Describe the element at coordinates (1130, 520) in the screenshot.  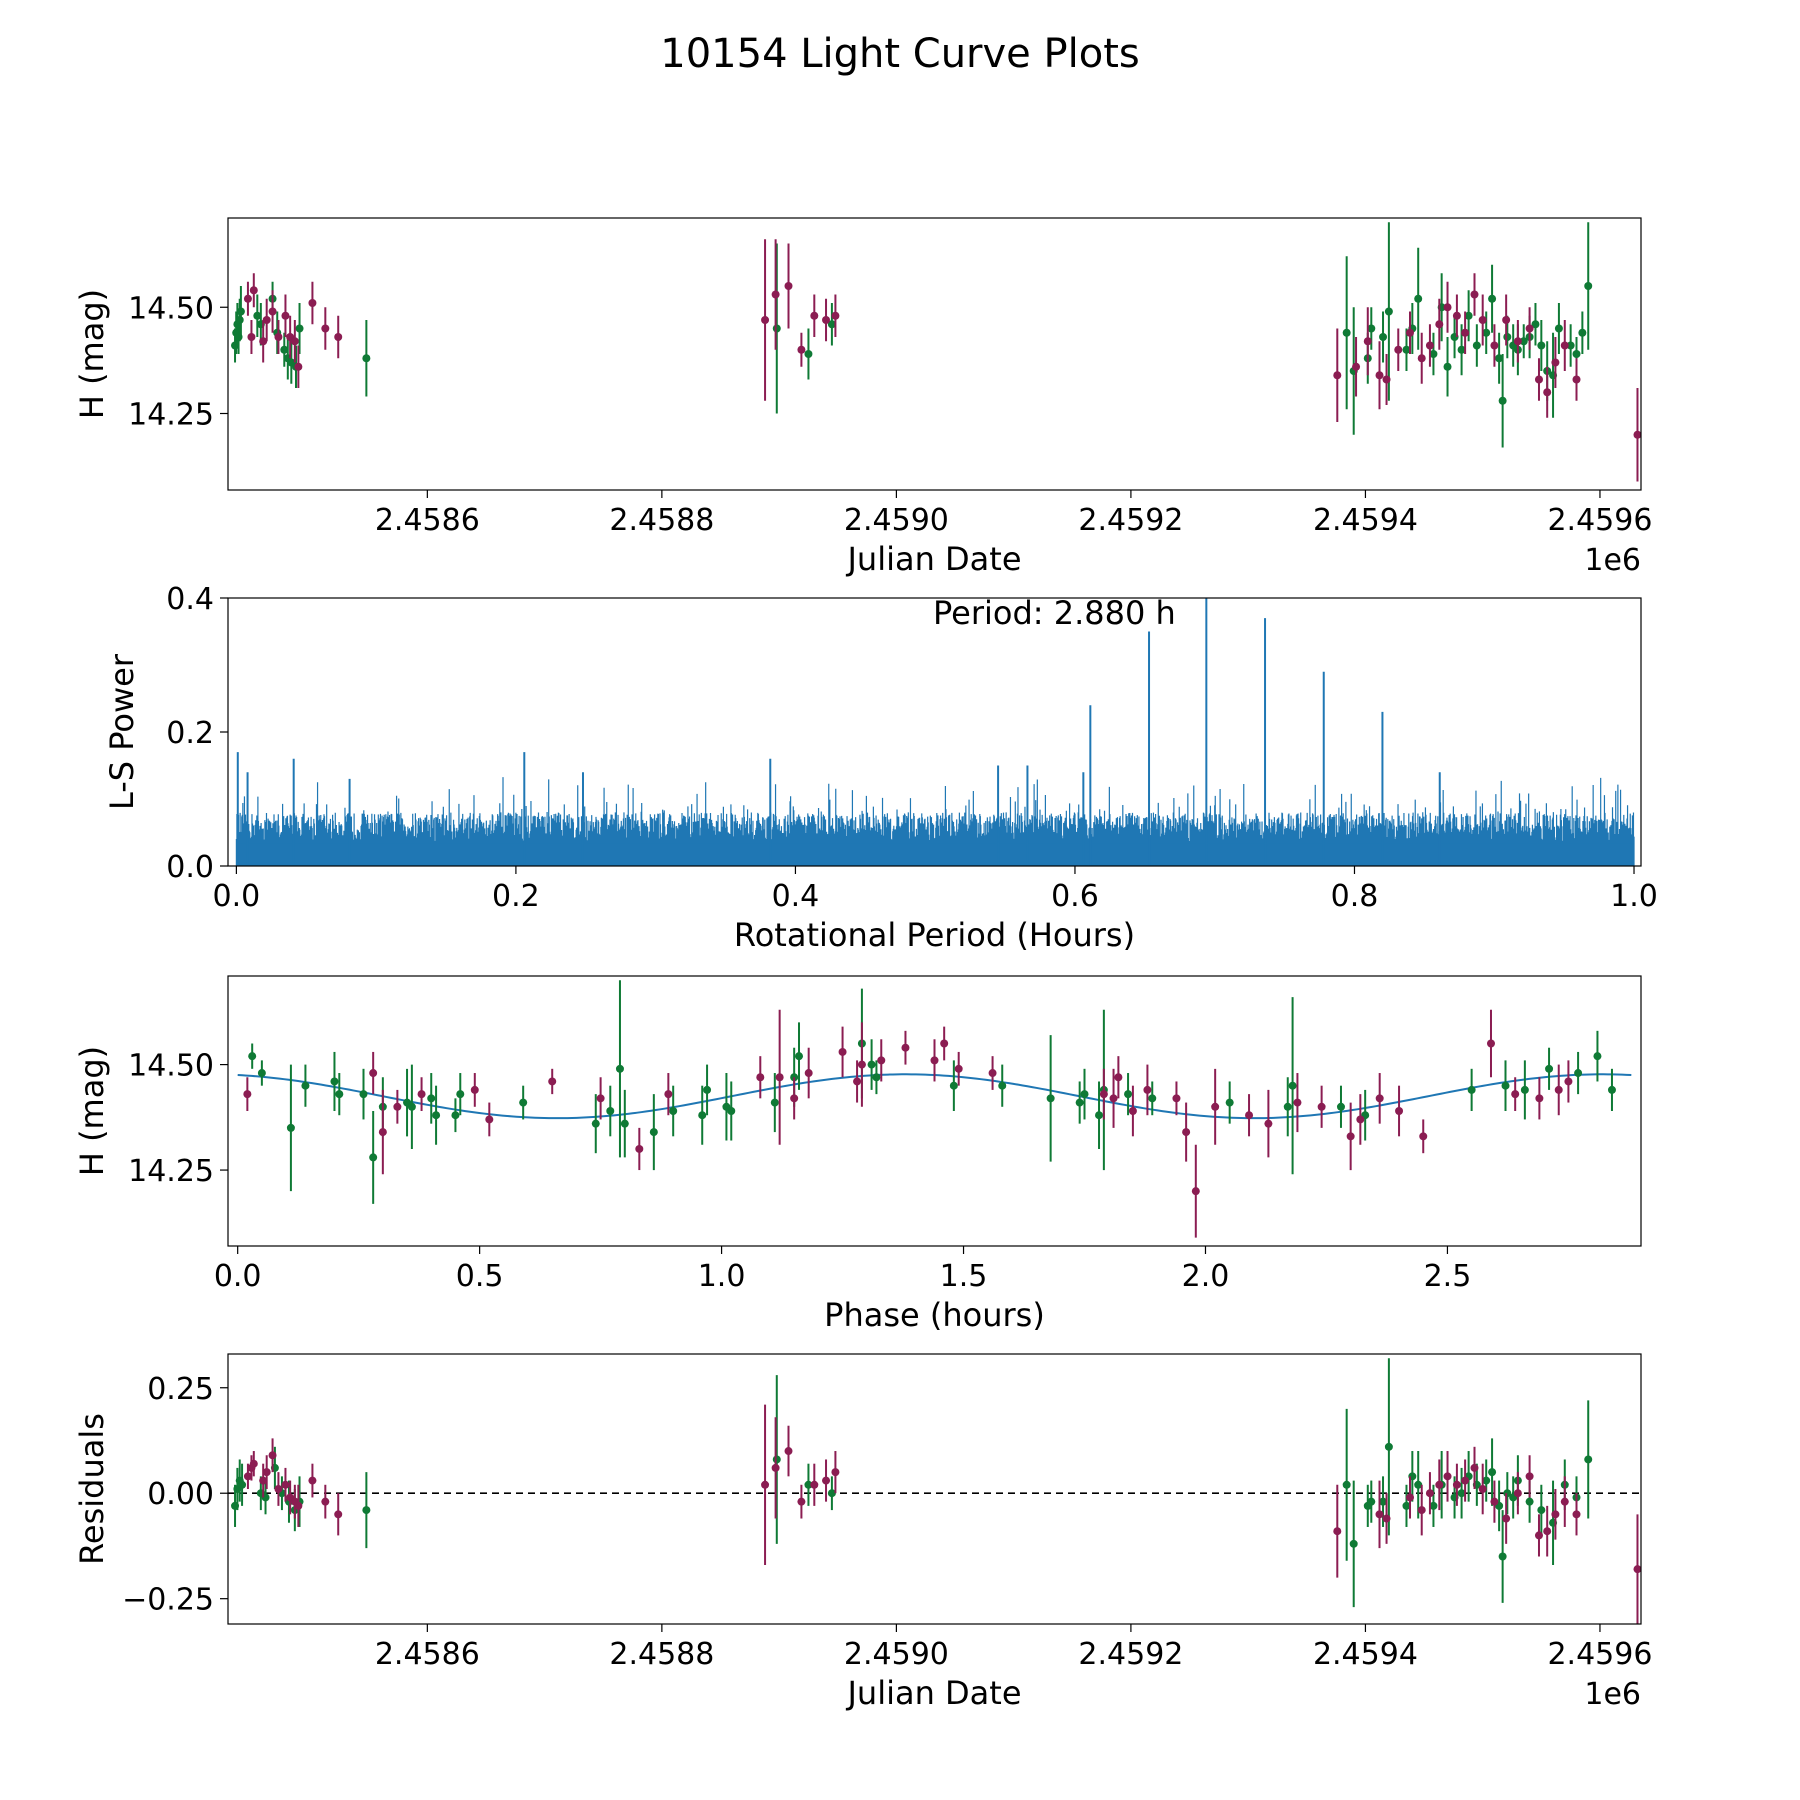
I see `lc-xtick-label: 2.4592` at that location.